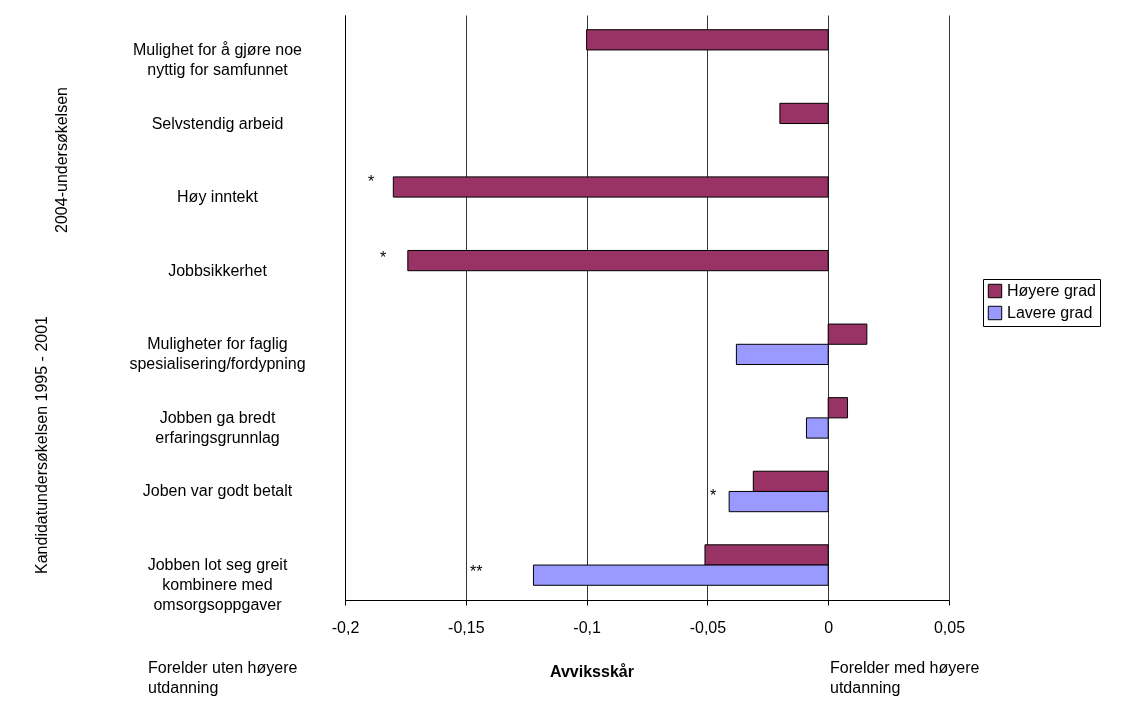 This screenshot has height=707, width=1130. Describe the element at coordinates (466, 627) in the screenshot. I see `x-tick-label: -0,15` at that location.